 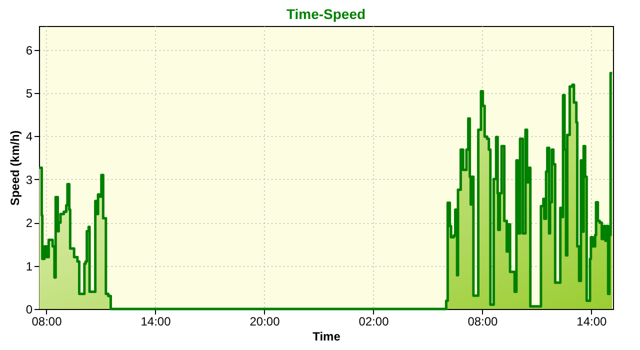 What do you see at coordinates (15, 168) in the screenshot?
I see `y-axis-title: Speed (km/h)` at bounding box center [15, 168].